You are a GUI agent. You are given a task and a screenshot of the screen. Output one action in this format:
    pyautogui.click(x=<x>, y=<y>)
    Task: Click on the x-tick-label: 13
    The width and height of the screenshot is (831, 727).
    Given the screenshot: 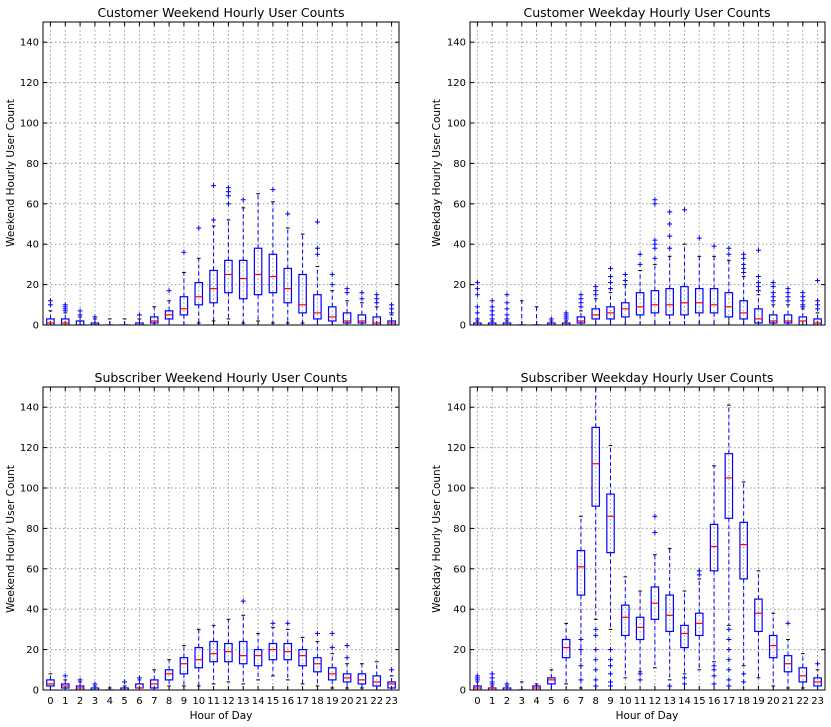 What is the action you would take?
    pyautogui.click(x=669, y=701)
    